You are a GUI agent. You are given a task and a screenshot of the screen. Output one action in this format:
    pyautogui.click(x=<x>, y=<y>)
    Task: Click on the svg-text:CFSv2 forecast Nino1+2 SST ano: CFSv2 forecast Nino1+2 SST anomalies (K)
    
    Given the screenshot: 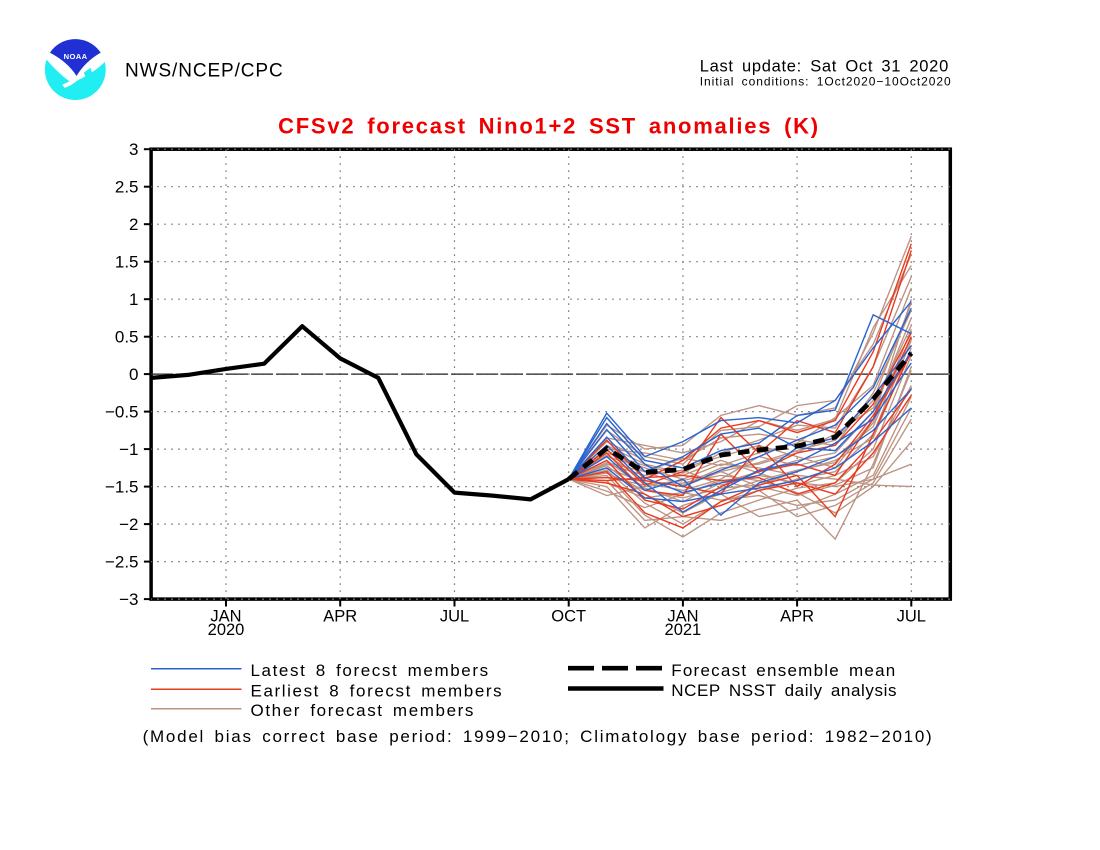 What is the action you would take?
    pyautogui.click(x=549, y=126)
    